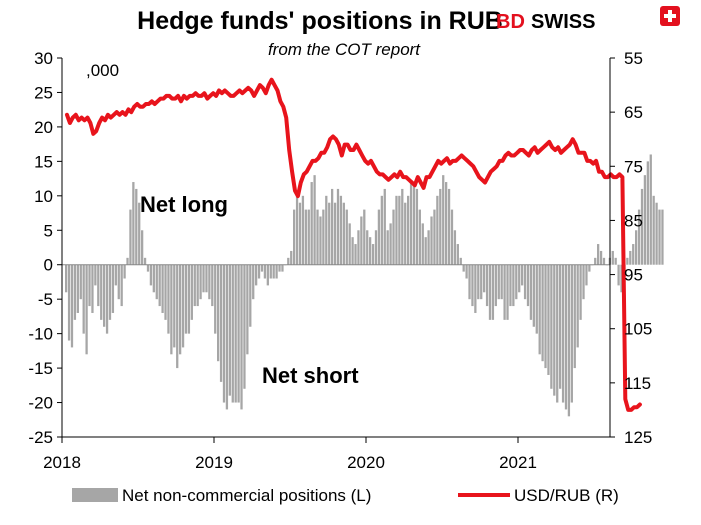  What do you see at coordinates (43, 127) in the screenshot?
I see `left-axis-tick-label: 20` at bounding box center [43, 127].